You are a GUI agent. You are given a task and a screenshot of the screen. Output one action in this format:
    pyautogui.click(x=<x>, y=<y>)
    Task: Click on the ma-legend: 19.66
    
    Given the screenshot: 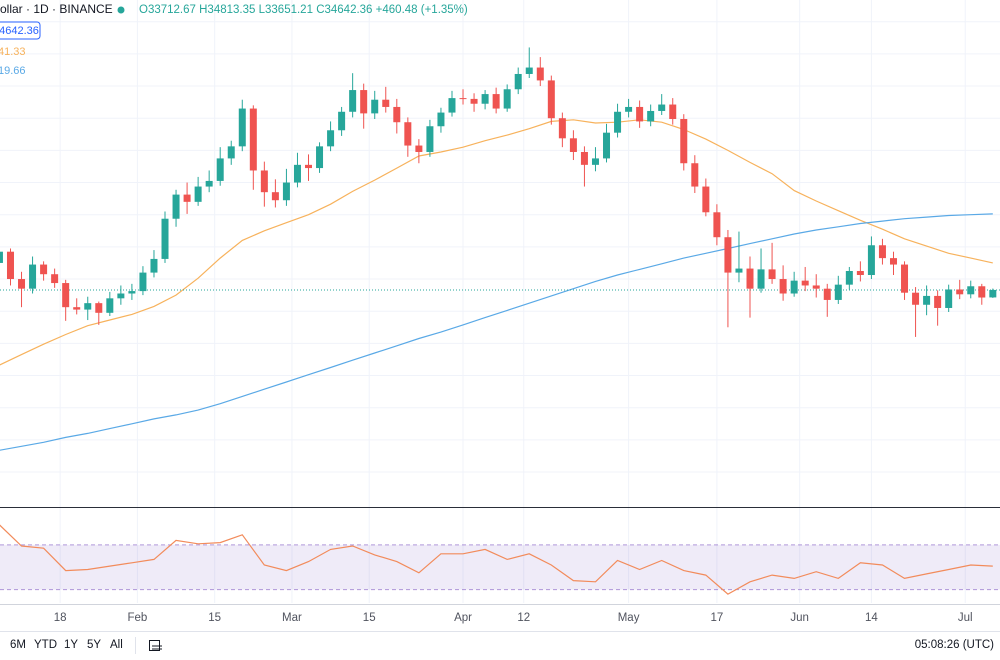 What is the action you would take?
    pyautogui.click(x=13, y=71)
    